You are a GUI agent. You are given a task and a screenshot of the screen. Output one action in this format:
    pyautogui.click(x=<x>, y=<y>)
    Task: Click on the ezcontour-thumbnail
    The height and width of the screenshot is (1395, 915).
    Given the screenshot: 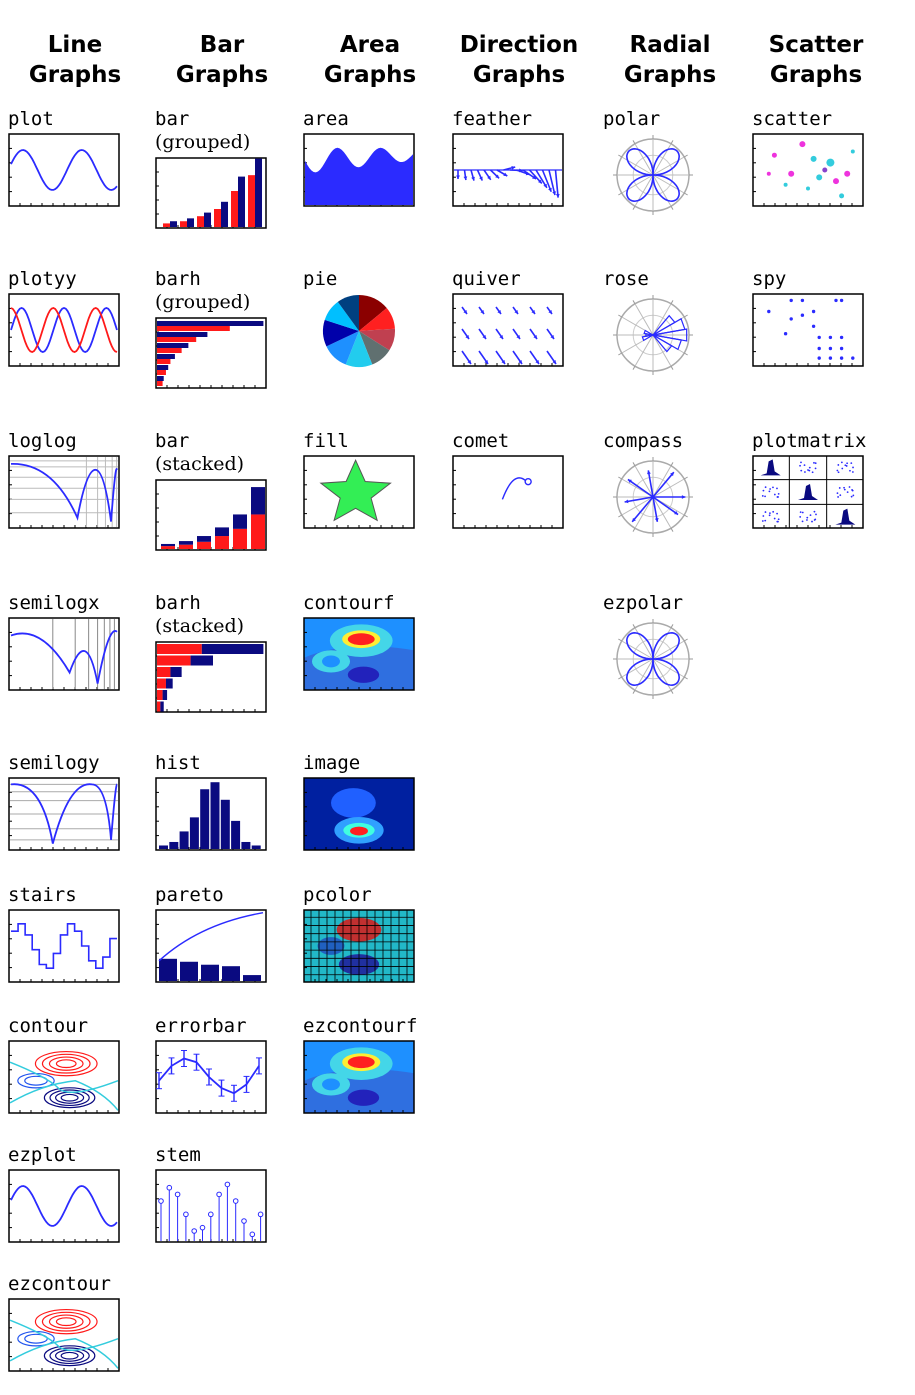 What is the action you would take?
    pyautogui.click(x=64, y=1335)
    